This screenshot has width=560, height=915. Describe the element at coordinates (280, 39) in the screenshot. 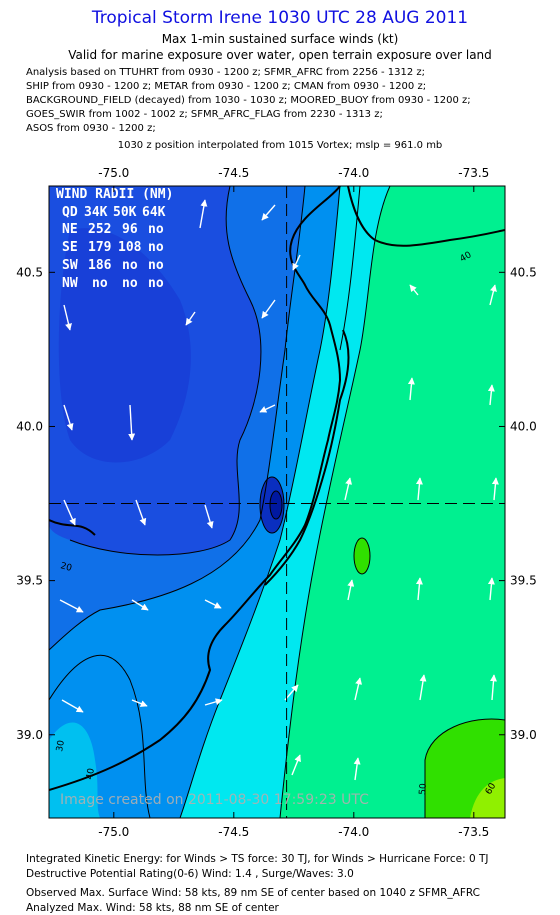

I see `map-subtitle: Max 1-min sustained surface winds (kt)` at that location.